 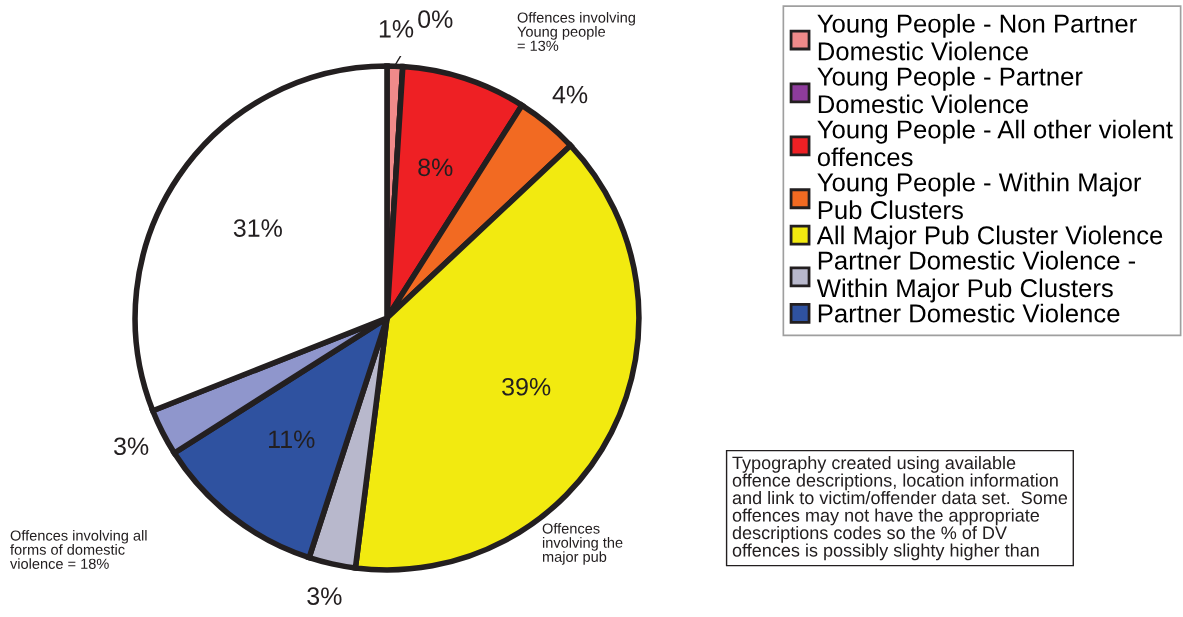 I want to click on data-label: 8%, so click(x=435, y=167).